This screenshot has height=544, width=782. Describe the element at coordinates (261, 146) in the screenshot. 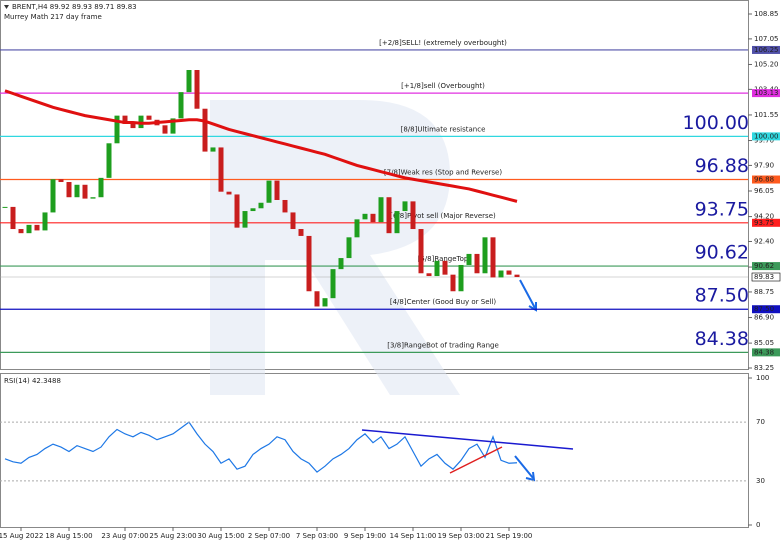

I see `moving-average` at that location.